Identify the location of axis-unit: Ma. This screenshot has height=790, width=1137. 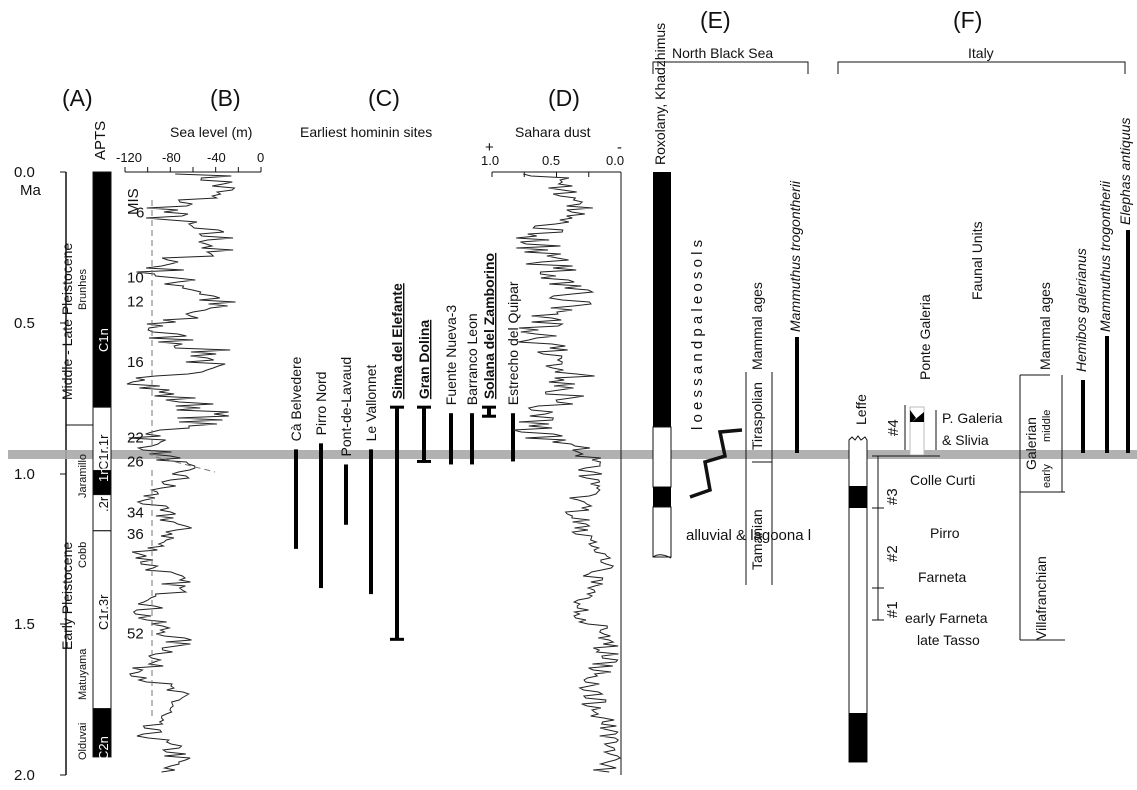
(30, 190).